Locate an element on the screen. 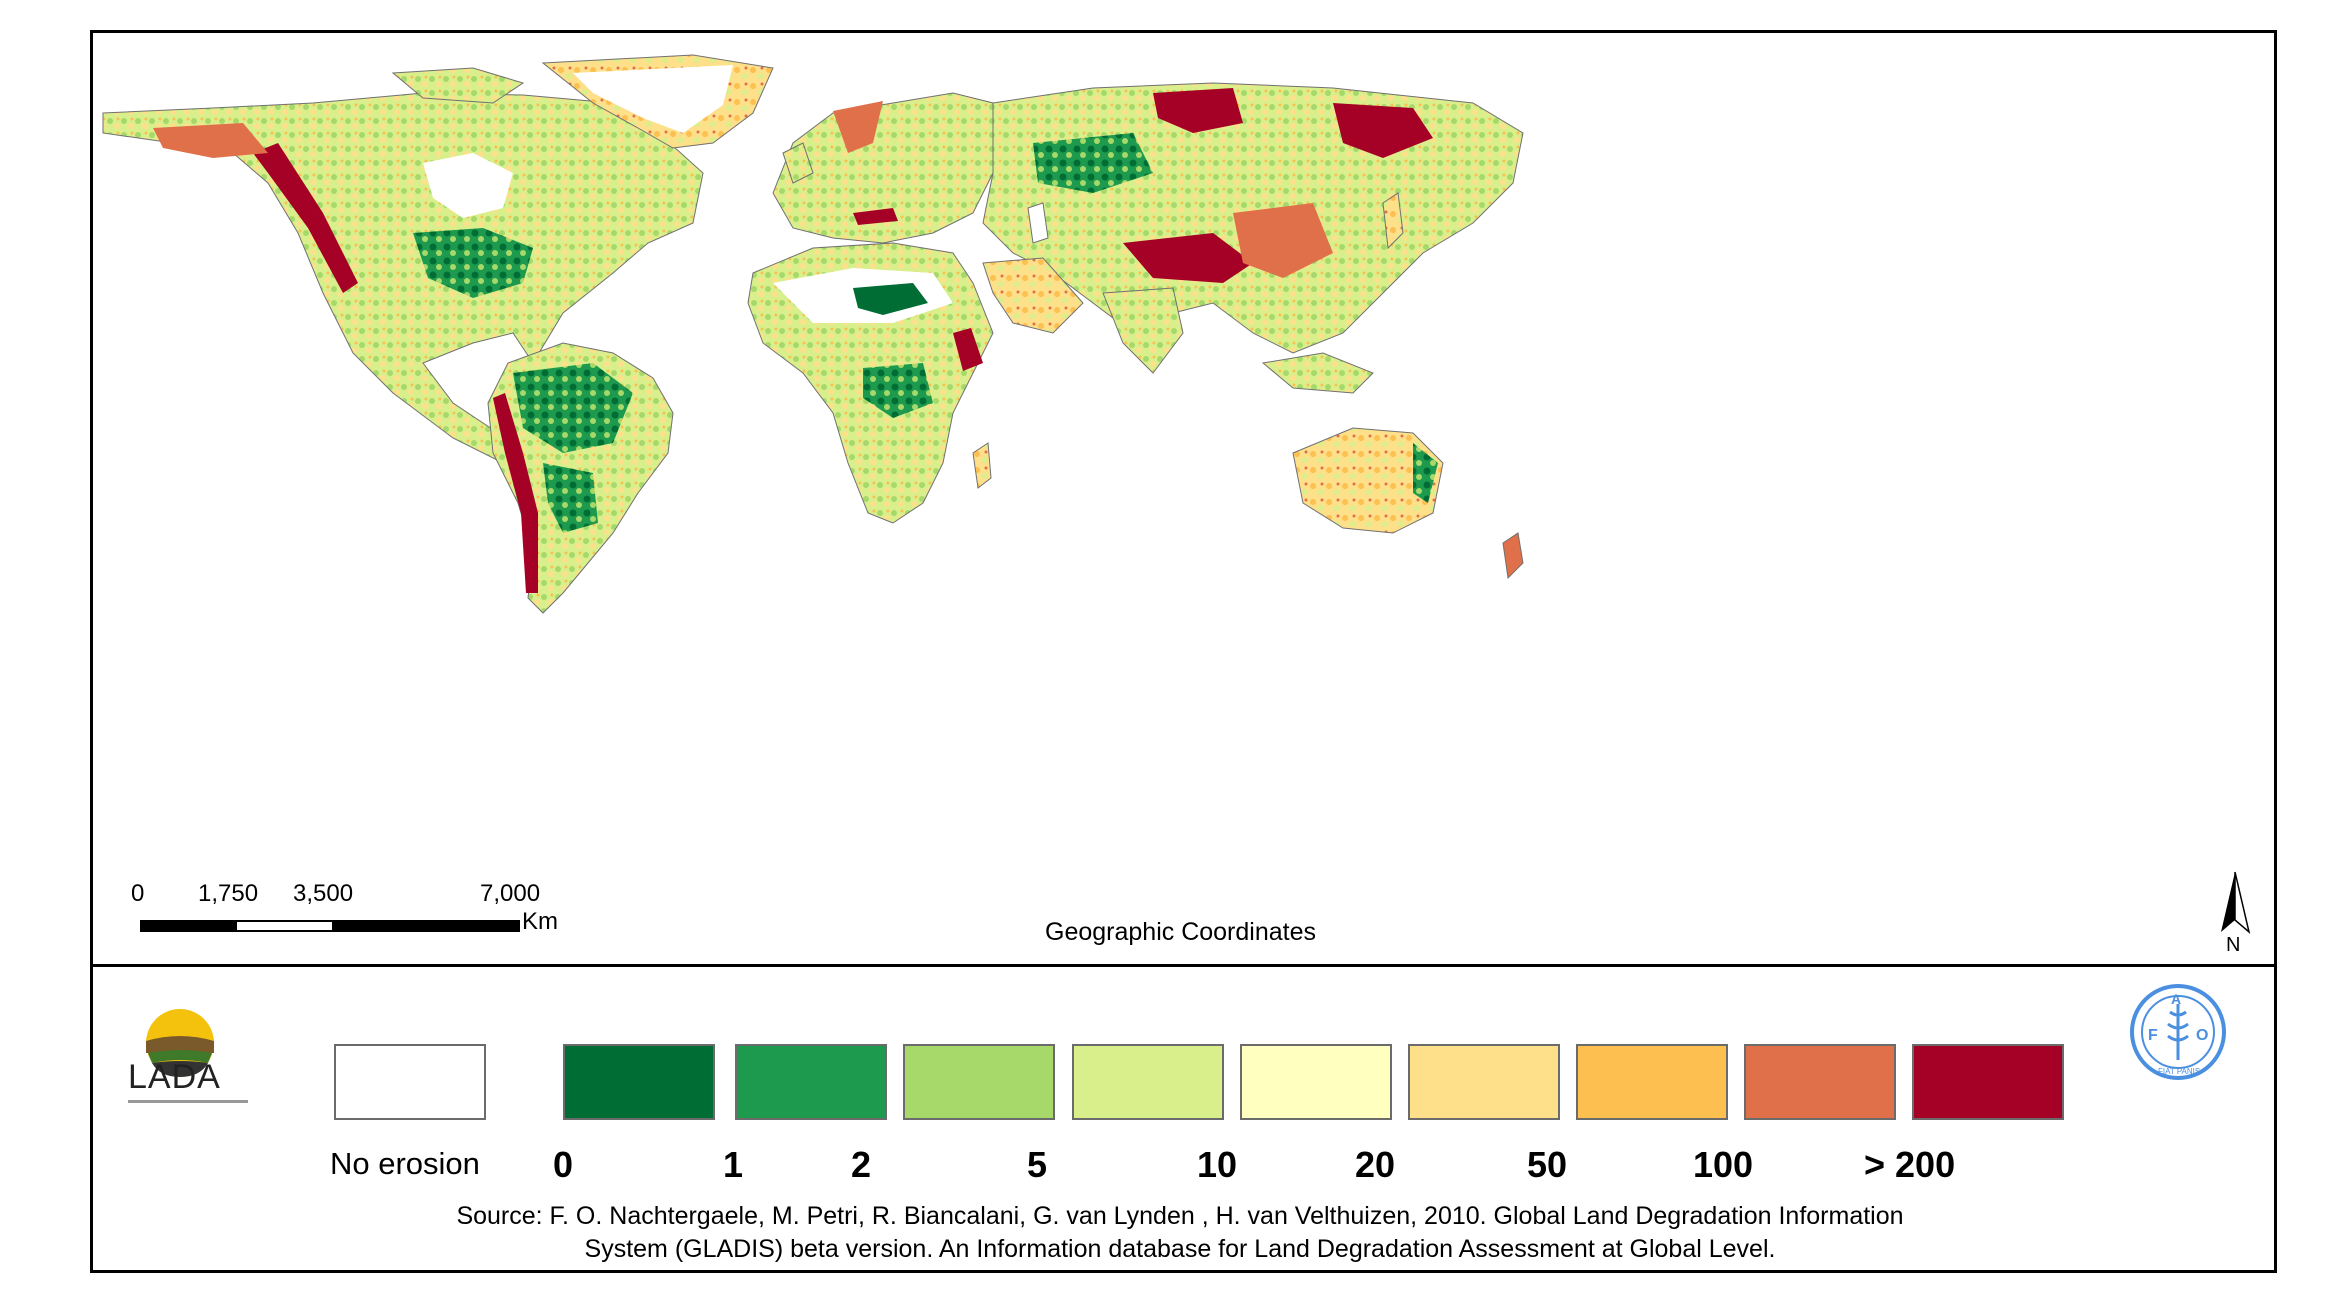 This screenshot has height=1300, width=2340. caspian-sea is located at coordinates (1038, 223).